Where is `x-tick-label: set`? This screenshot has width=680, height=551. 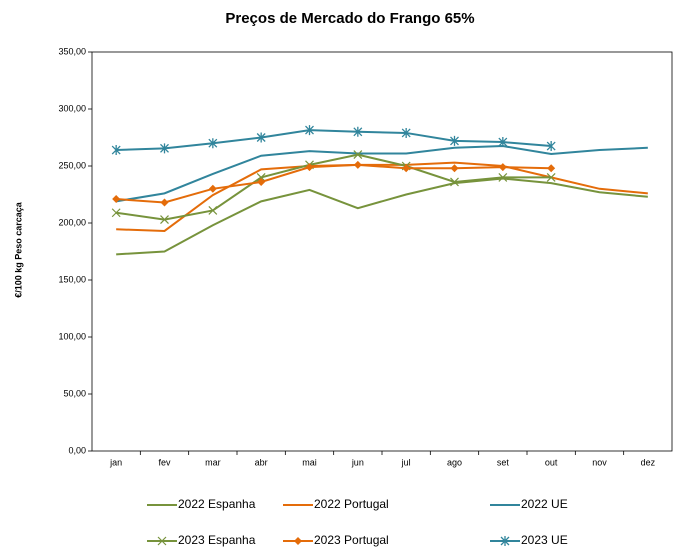
x-tick-label: set is located at coordinates (503, 462).